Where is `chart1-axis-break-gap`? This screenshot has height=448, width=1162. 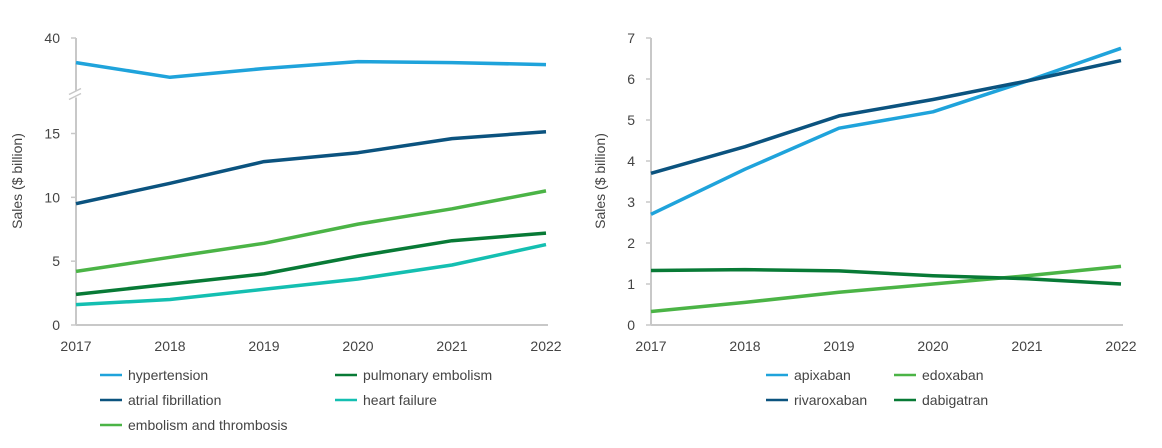
chart1-axis-break-gap is located at coordinates (76, 94).